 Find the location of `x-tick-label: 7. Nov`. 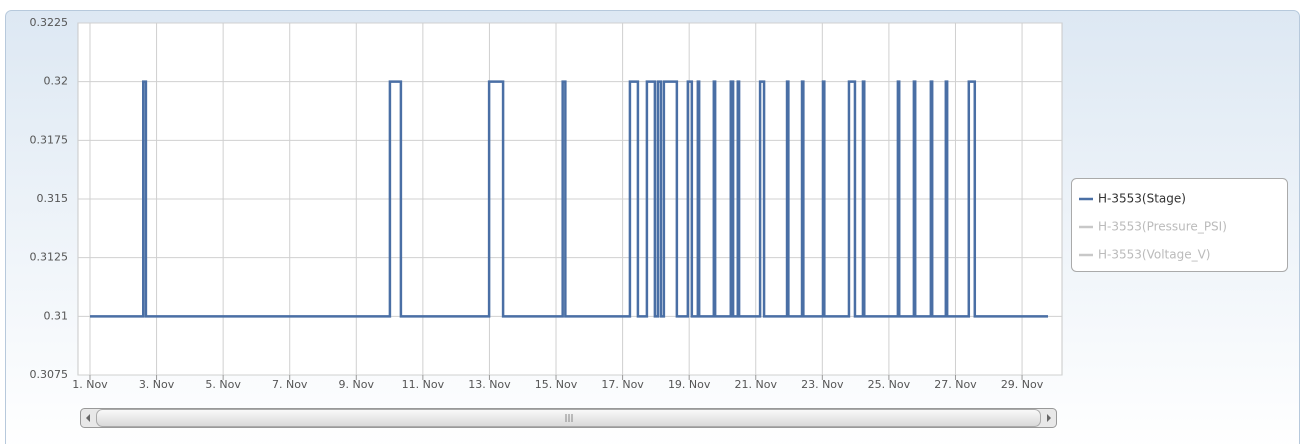

x-tick-label: 7. Nov is located at coordinates (290, 384).